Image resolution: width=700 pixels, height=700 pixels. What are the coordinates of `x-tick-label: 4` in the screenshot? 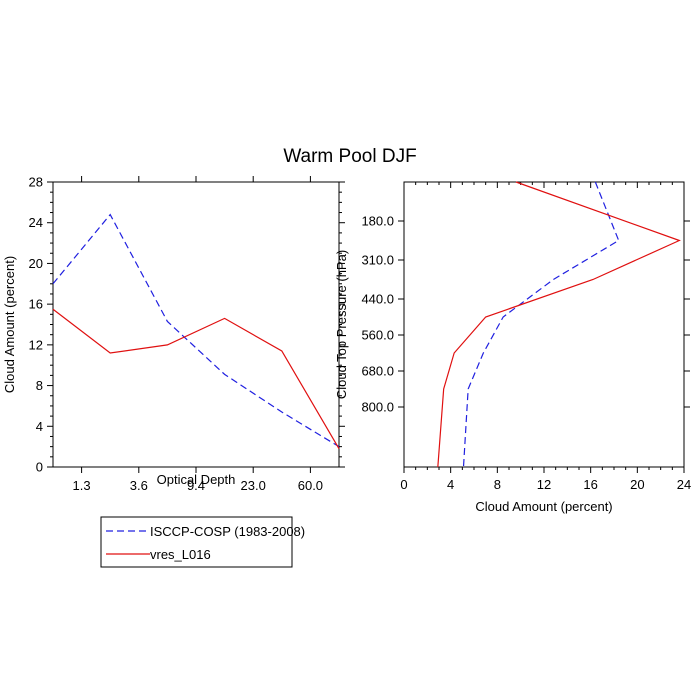 It's located at (450, 484).